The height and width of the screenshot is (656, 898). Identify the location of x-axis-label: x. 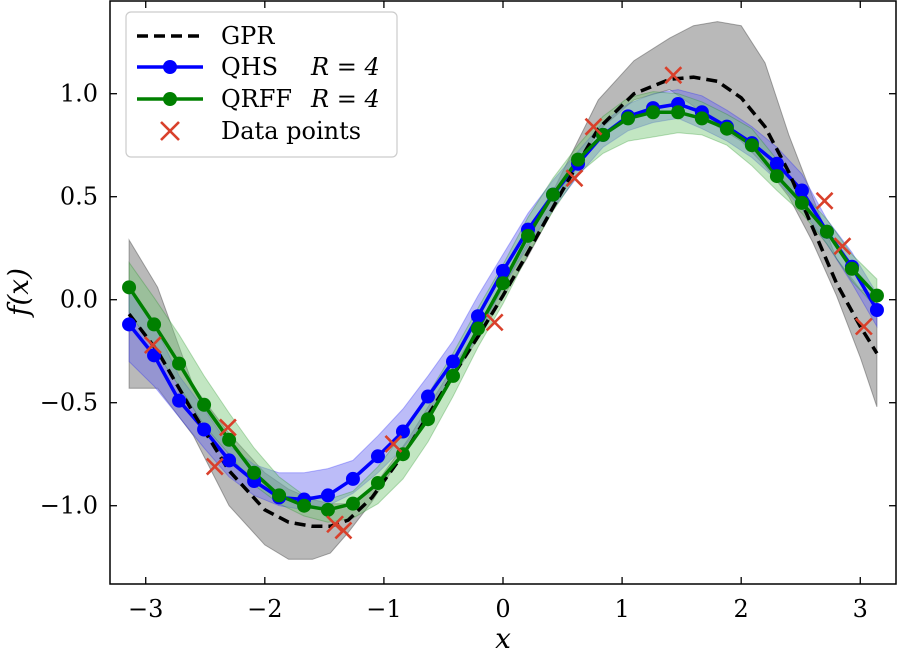
(503, 638).